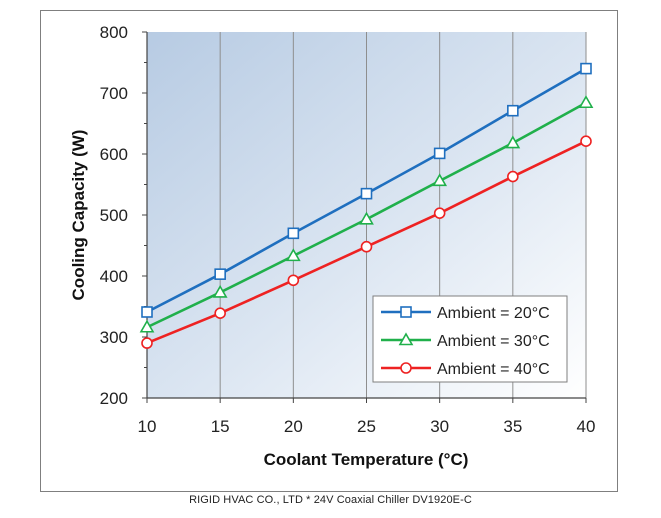 The width and height of the screenshot is (661, 518). What do you see at coordinates (78, 215) in the screenshot?
I see `y-axis-label: Cooling Capacity (W)` at bounding box center [78, 215].